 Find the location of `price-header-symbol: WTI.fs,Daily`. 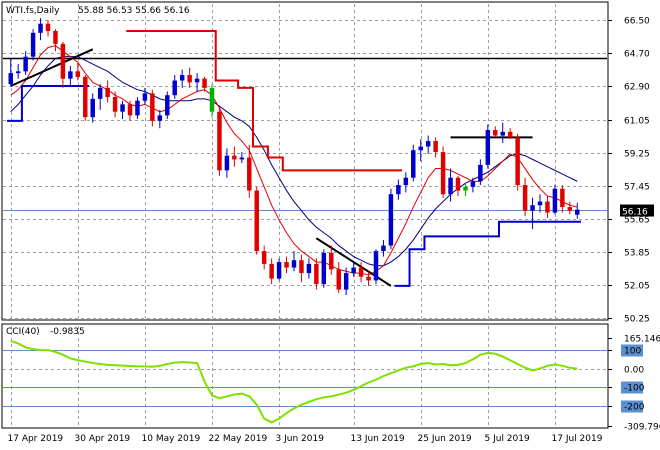

price-header-symbol: WTI.fs,Daily is located at coordinates (33, 11).